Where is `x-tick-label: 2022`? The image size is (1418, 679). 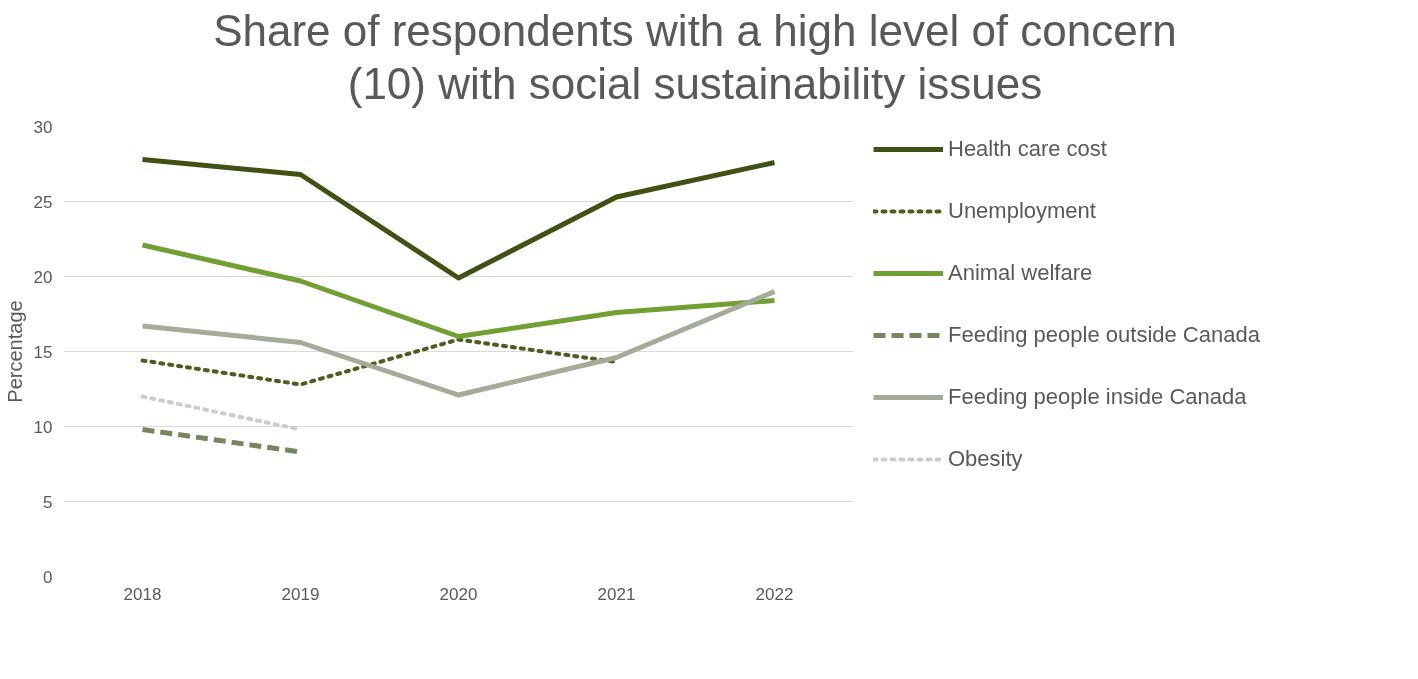 x-tick-label: 2022 is located at coordinates (774, 594).